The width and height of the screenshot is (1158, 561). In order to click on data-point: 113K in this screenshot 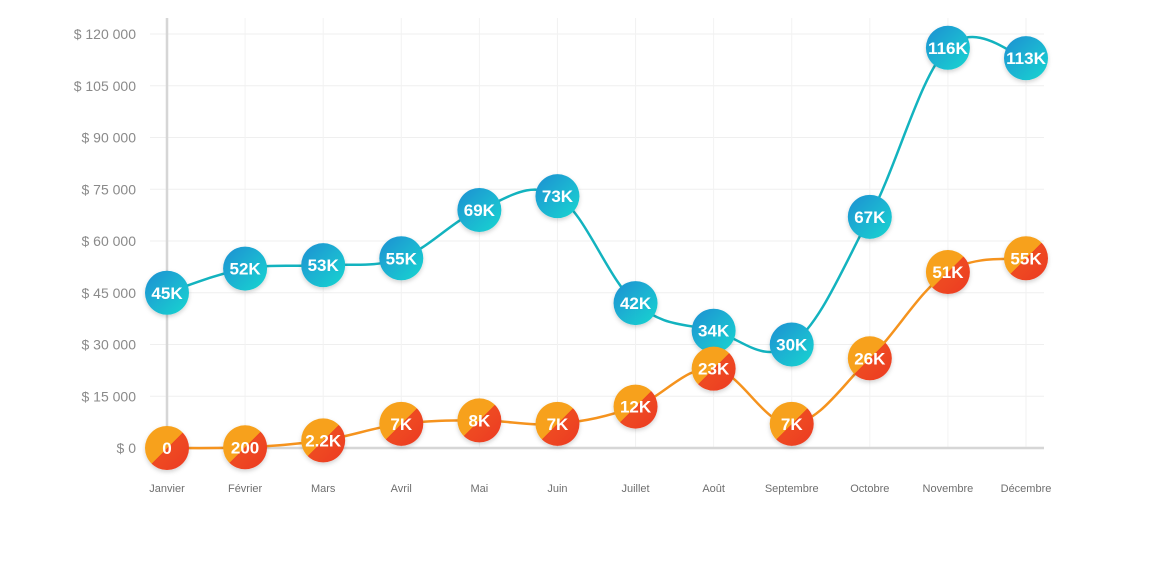, I will do `click(1026, 58)`.